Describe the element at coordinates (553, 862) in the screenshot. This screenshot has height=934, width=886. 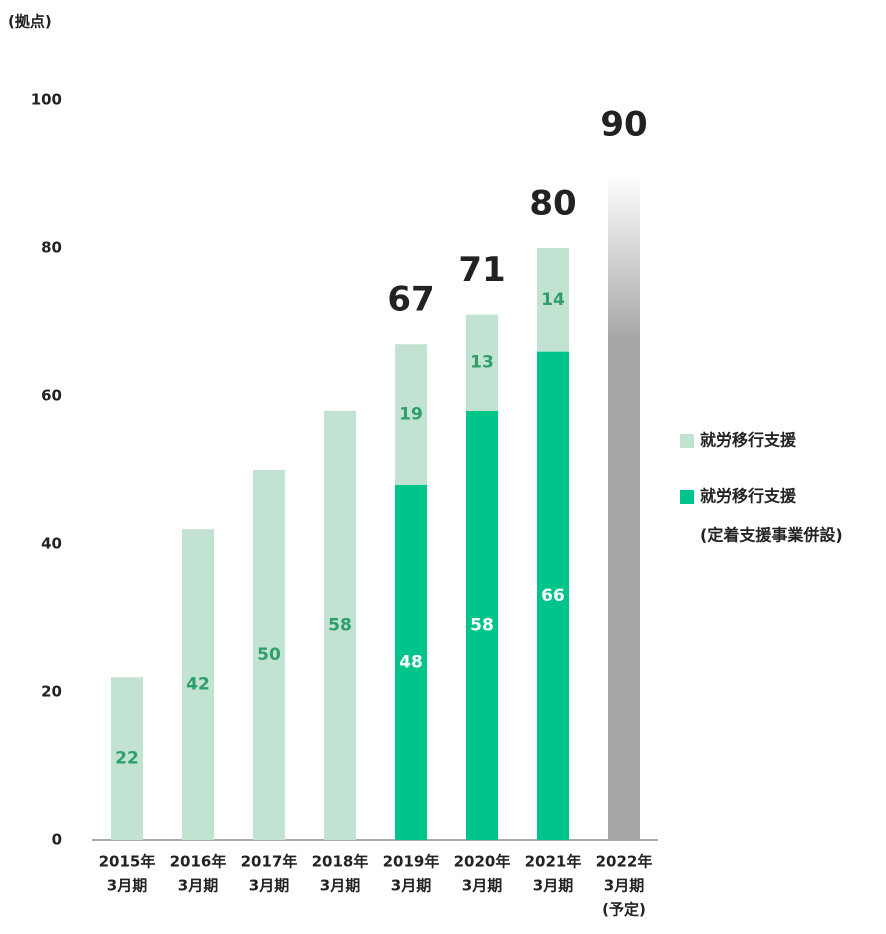
I see `x-tick-label: 2021年` at that location.